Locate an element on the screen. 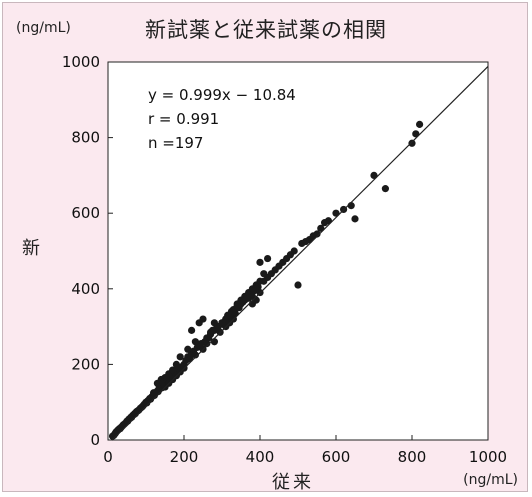 Image resolution: width=532 pixels, height=497 pixels. stats-annotation: y = 0.999x − 10.84 r = 0.991 n =197 is located at coordinates (222, 119).